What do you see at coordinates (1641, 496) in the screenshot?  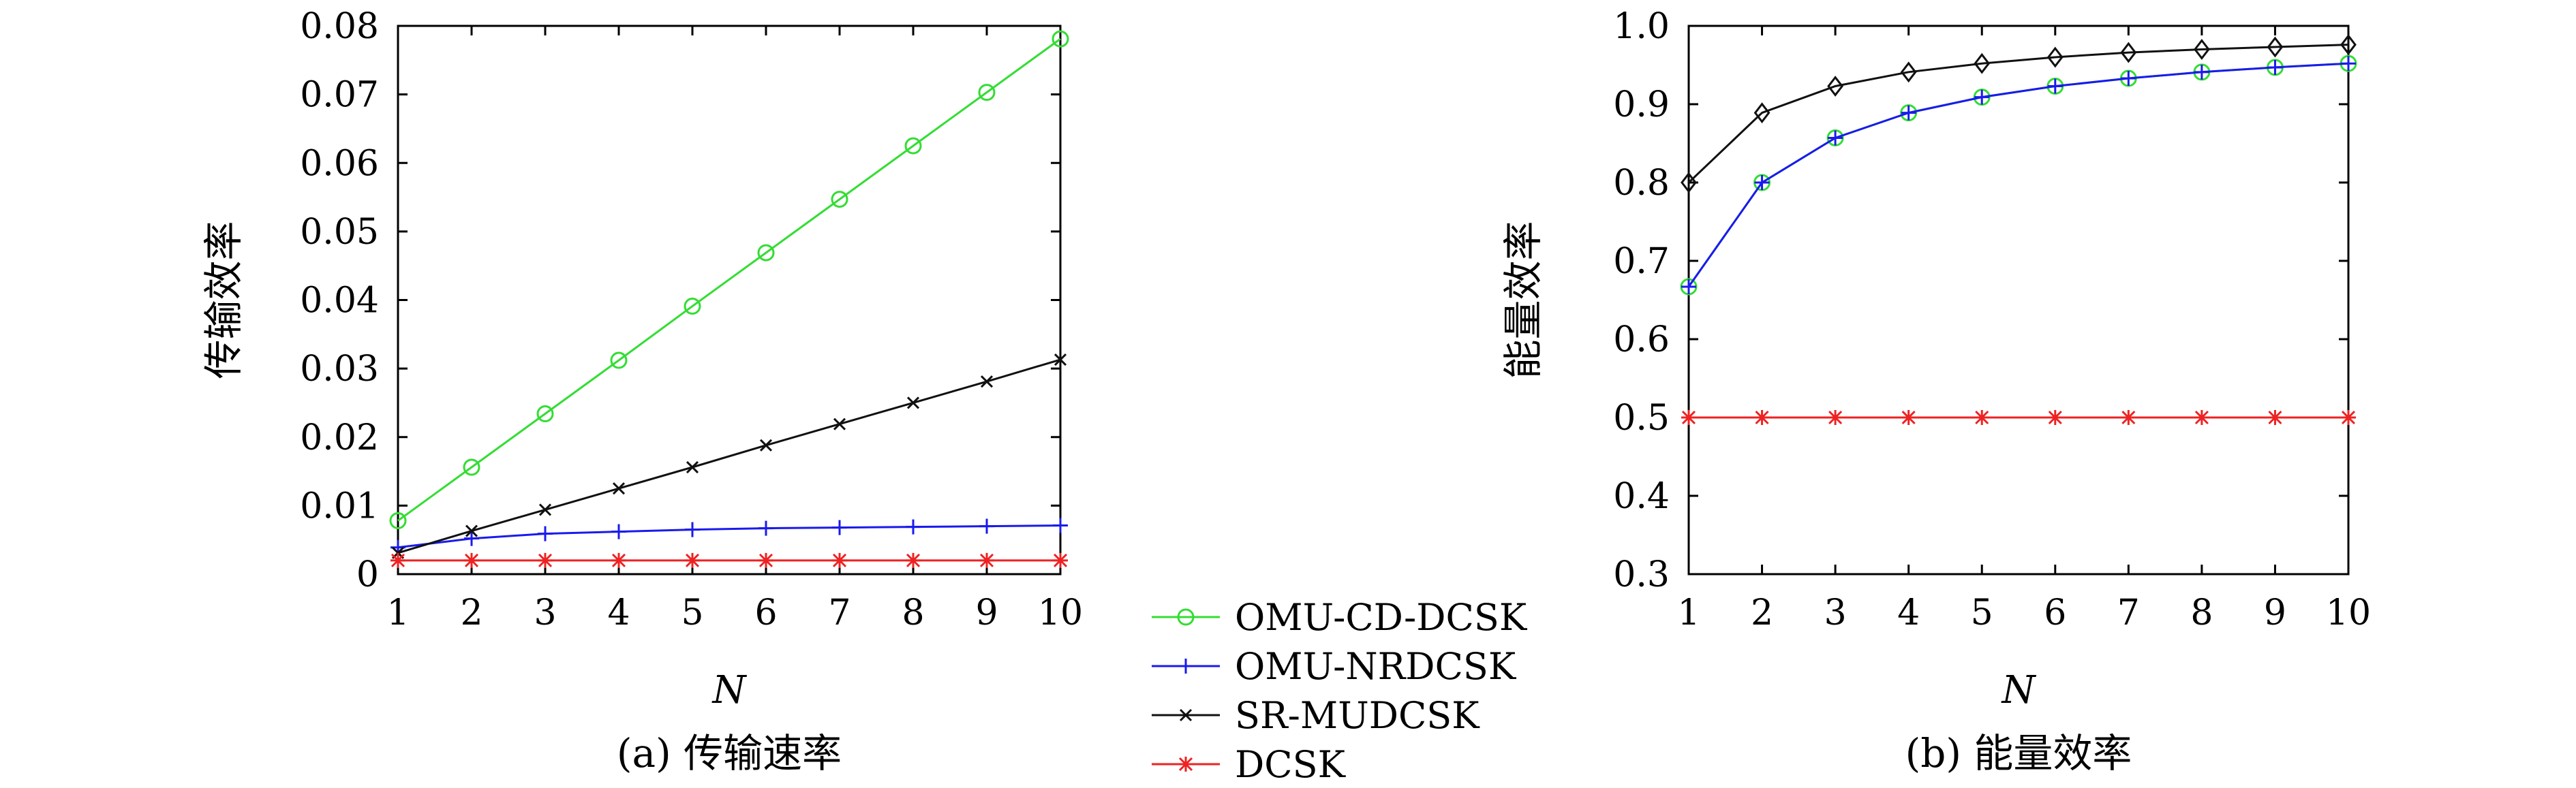 I see `y-tick-label: 0.4` at bounding box center [1641, 496].